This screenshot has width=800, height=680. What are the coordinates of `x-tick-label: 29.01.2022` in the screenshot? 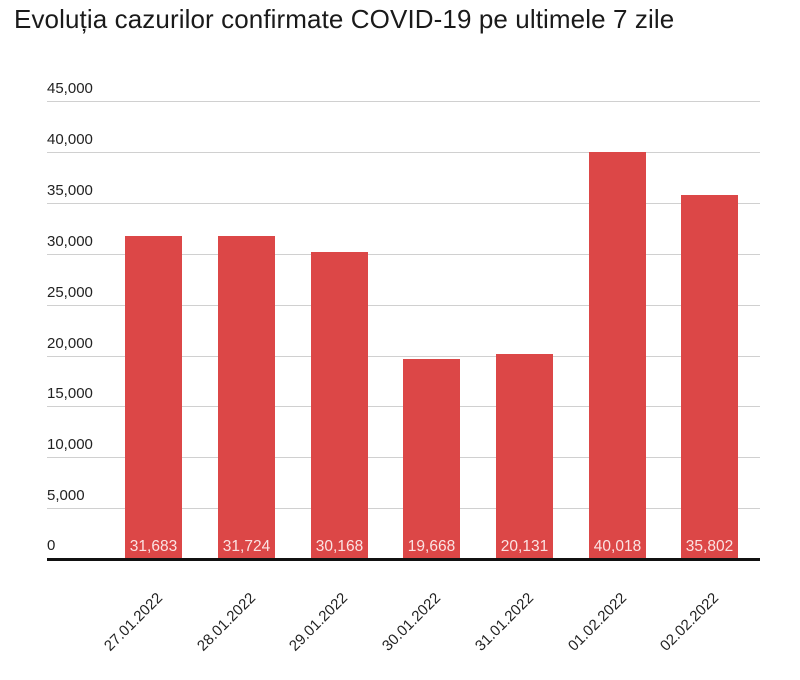 It's located at (318, 622).